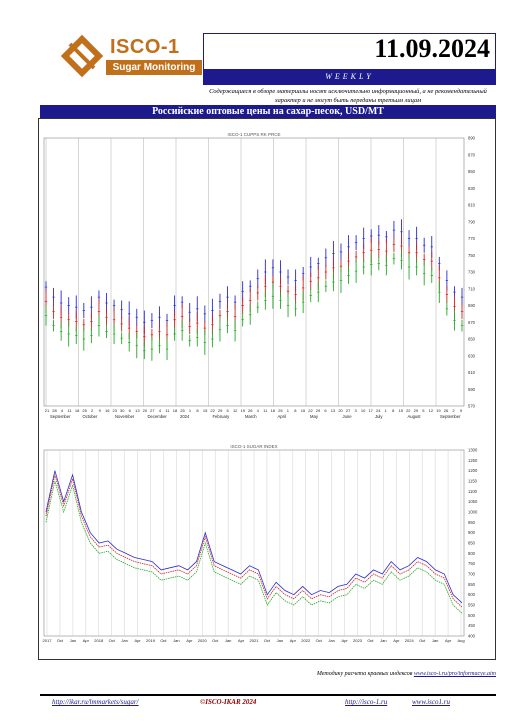  Describe the element at coordinates (91, 416) in the screenshot. I see `x-month-label: October` at that location.